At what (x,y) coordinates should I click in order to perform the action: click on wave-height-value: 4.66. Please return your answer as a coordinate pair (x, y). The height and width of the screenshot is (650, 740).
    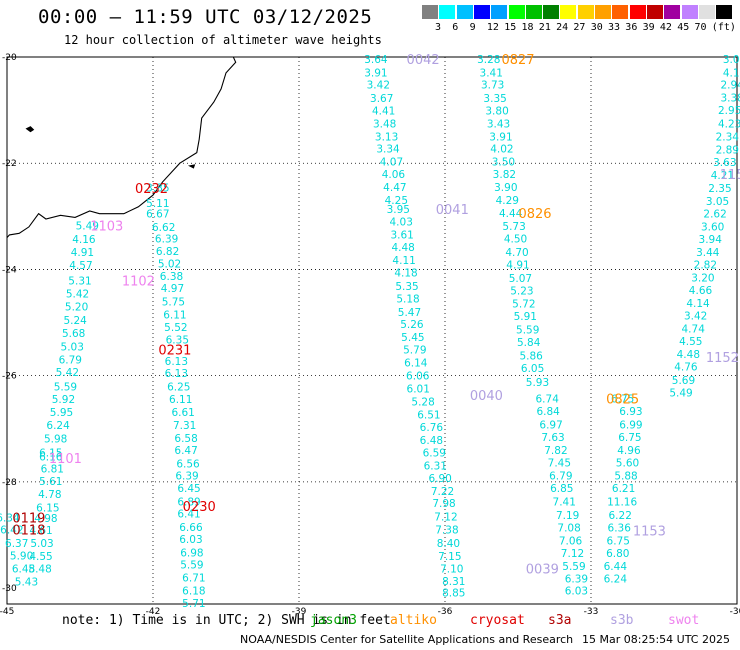
    Looking at the image, I should click on (701, 291).